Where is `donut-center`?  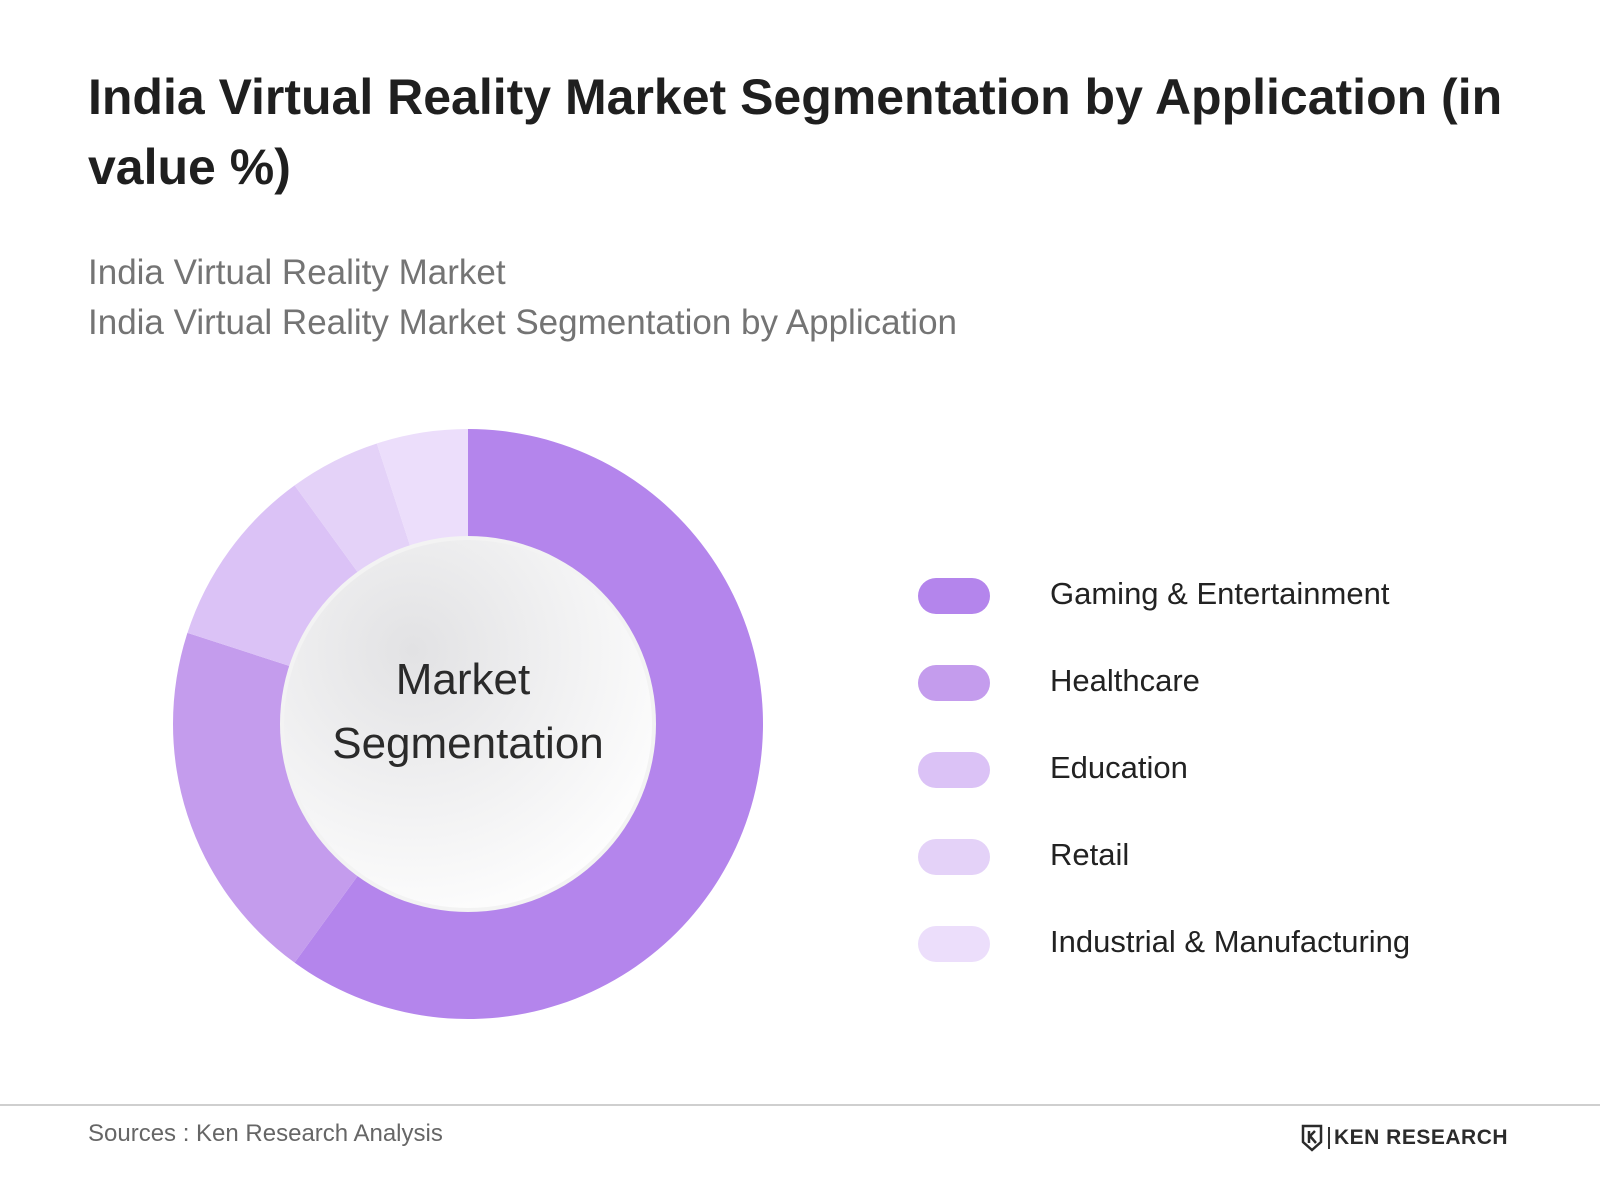
donut-center is located at coordinates (468, 724).